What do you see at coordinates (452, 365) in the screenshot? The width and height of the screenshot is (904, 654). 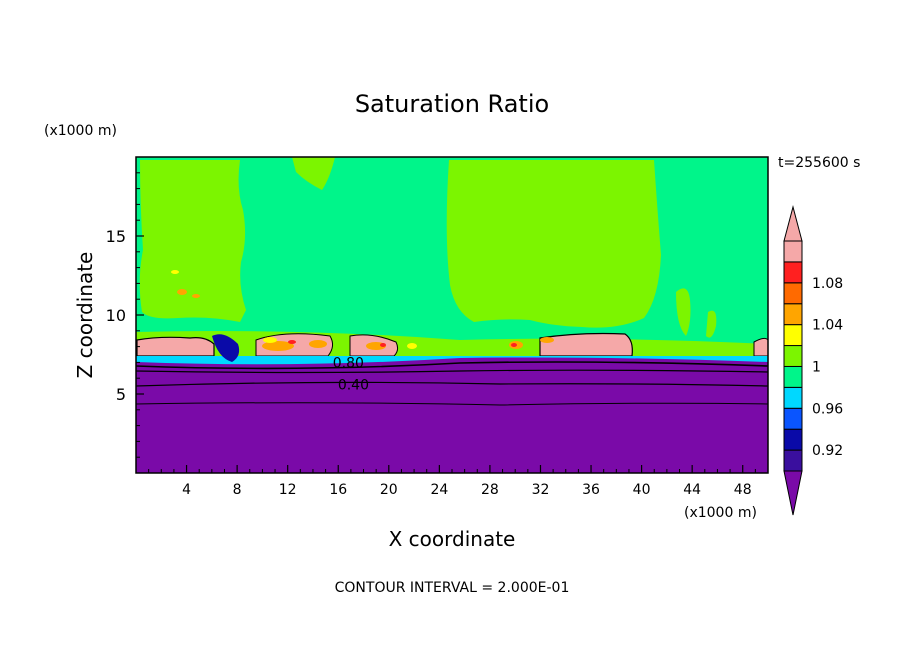 I see `contour-line-0.80` at bounding box center [452, 365].